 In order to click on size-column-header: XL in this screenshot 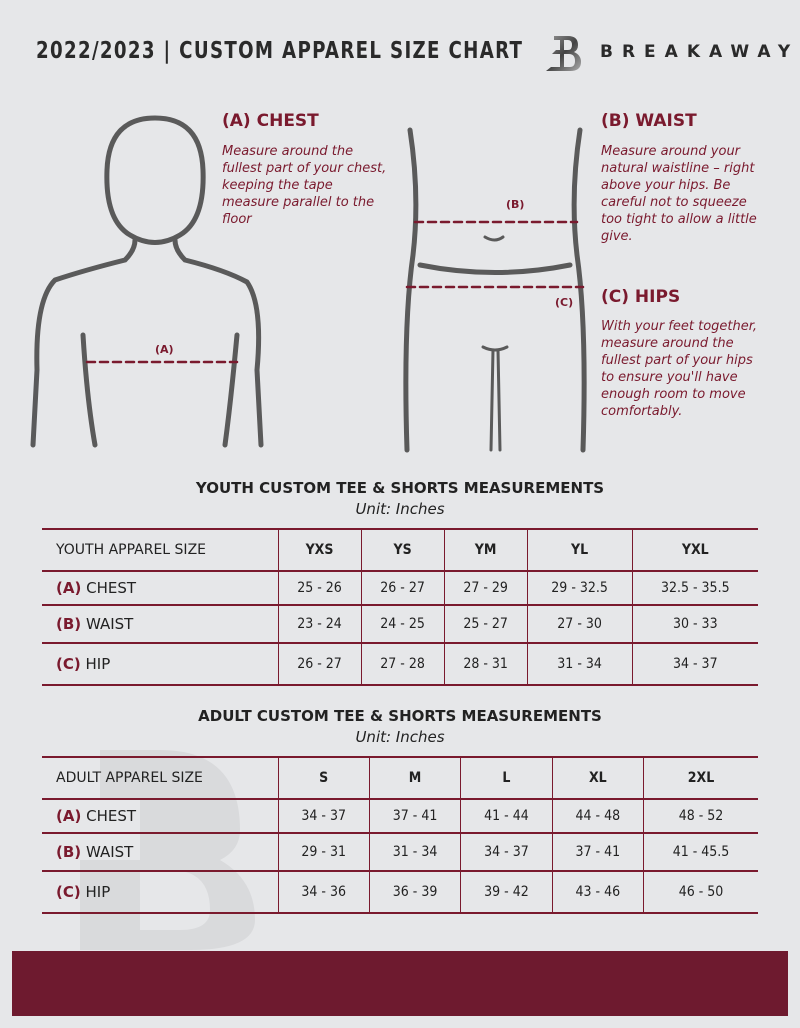, I will do `click(597, 778)`.